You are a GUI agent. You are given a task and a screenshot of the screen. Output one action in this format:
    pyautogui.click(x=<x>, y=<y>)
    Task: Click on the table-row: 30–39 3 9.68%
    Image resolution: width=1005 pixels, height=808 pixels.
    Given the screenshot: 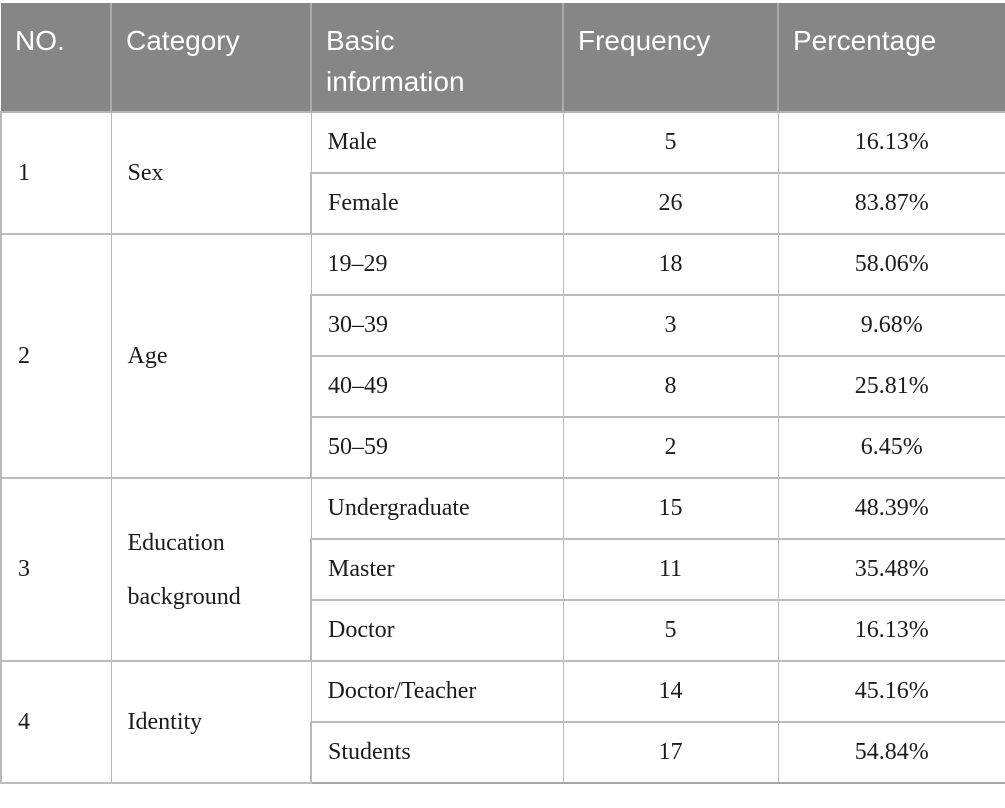 What is the action you would take?
    pyautogui.click(x=503, y=325)
    